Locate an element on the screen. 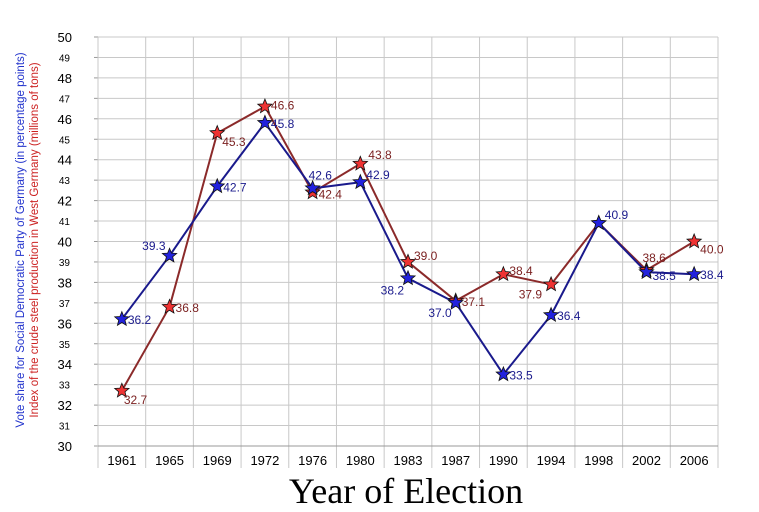 The height and width of the screenshot is (512, 759). x-tick-label: 1983 is located at coordinates (408, 460).